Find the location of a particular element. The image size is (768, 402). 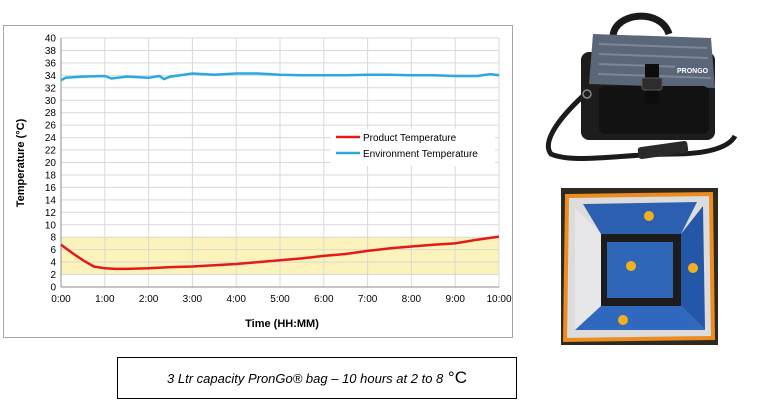

y-tick-label: 8 is located at coordinates (53, 238).